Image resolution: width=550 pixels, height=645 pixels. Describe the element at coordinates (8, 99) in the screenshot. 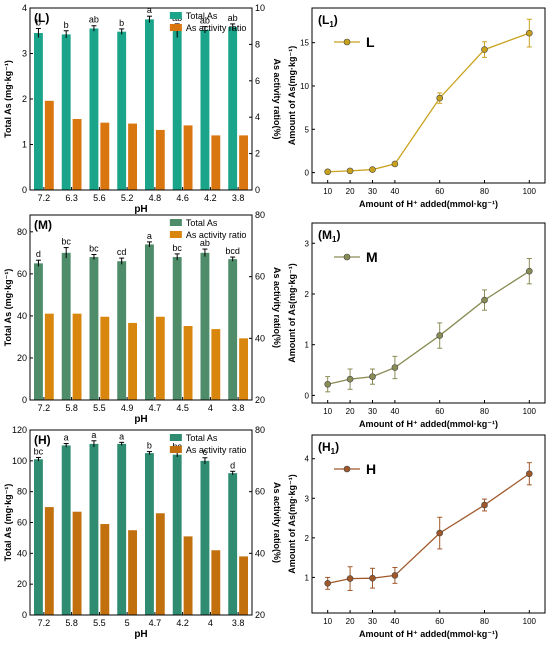

I see `y-axis-title: Total As (mg·kg⁻¹)` at that location.